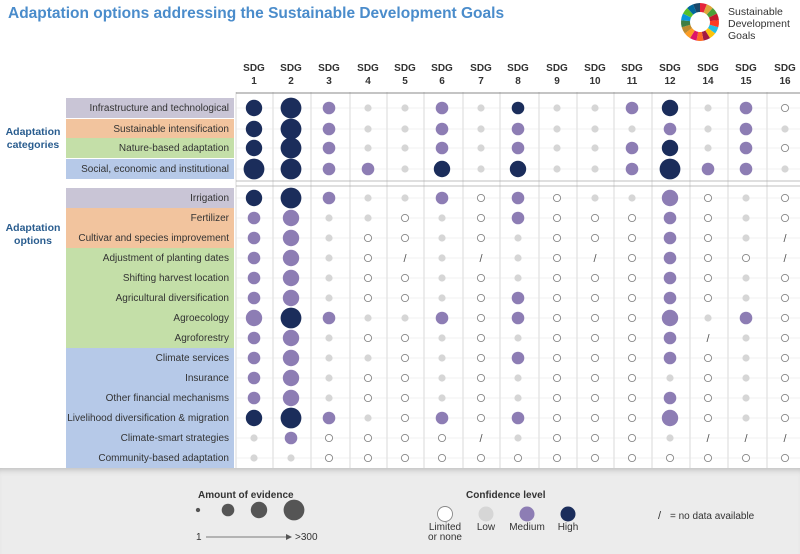 Image resolution: width=800 pixels, height=554 pixels. I want to click on sdg-logo-text: Sustainable Development Goals, so click(764, 24).